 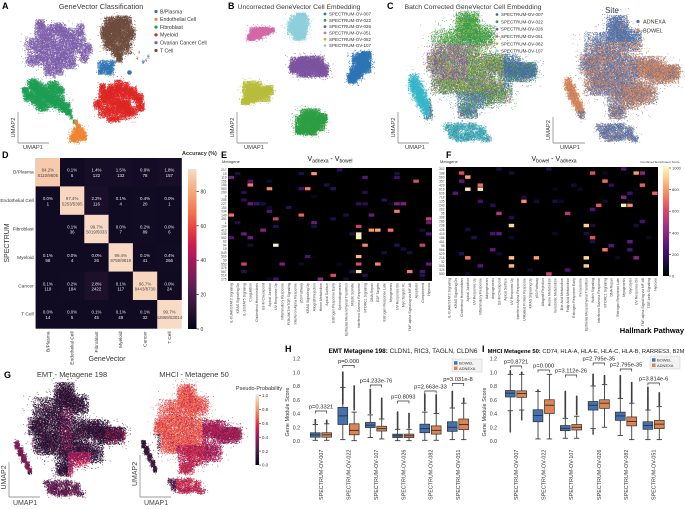 What do you see at coordinates (121, 170) in the screenshot?
I see `svg-text: 1.5%` at bounding box center [121, 170].